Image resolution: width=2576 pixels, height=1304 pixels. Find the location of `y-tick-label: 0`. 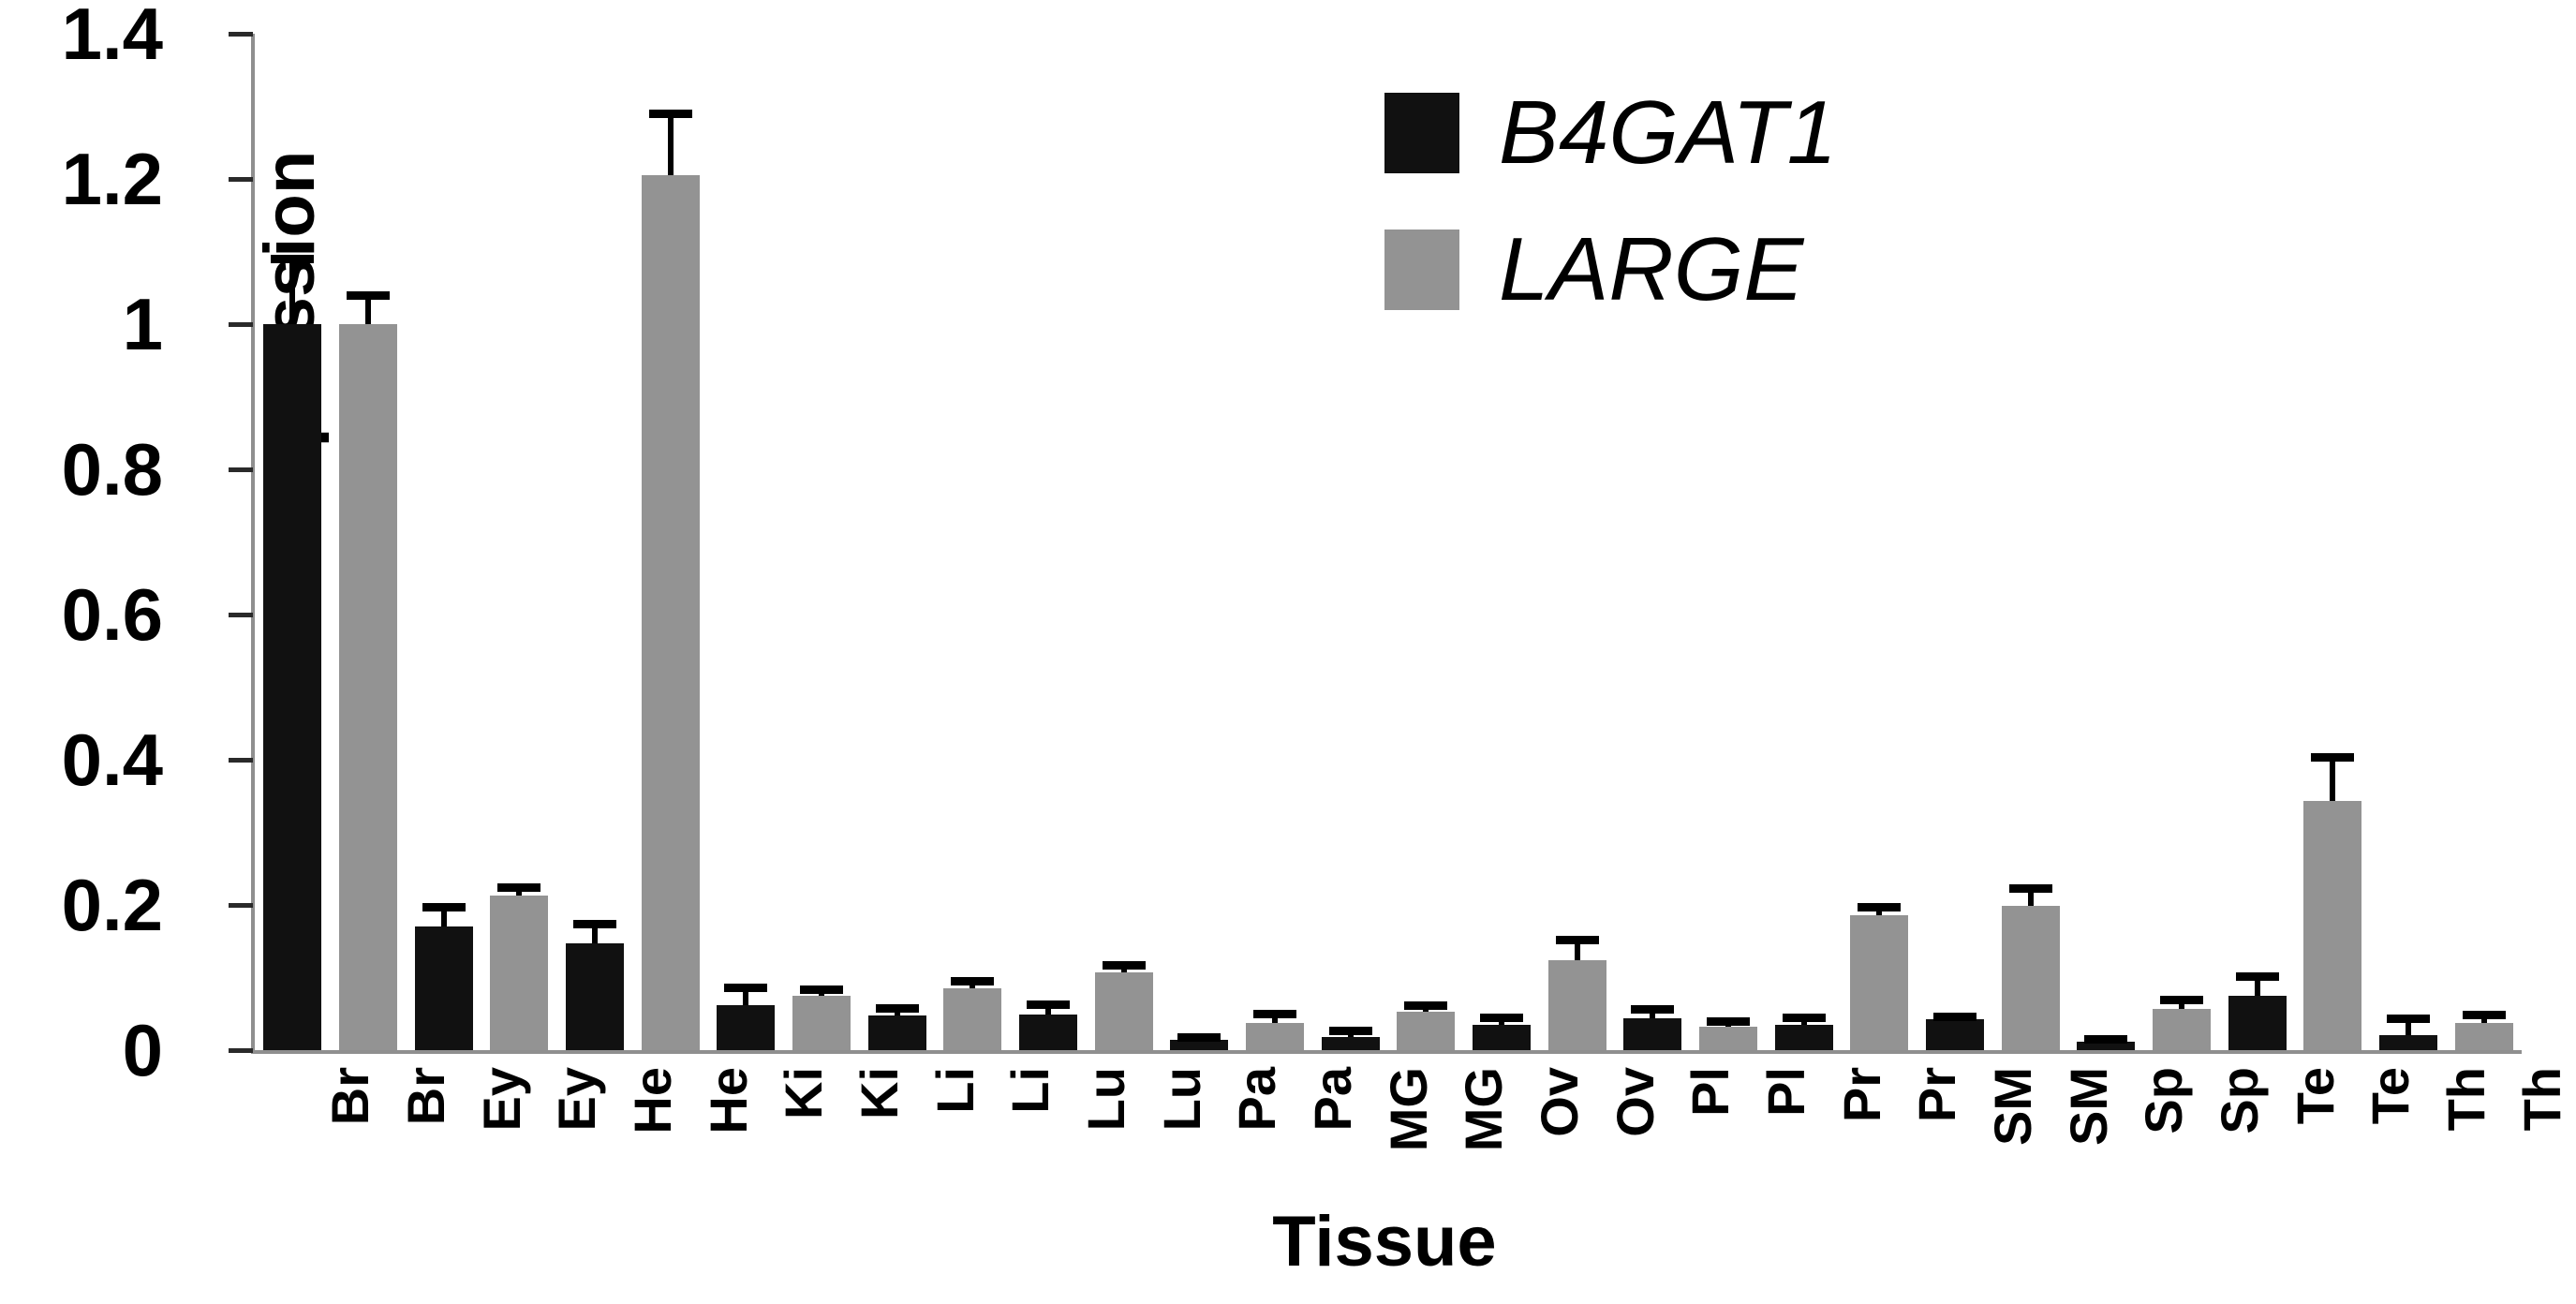

y-tick-label: 0 is located at coordinates (142, 1050).